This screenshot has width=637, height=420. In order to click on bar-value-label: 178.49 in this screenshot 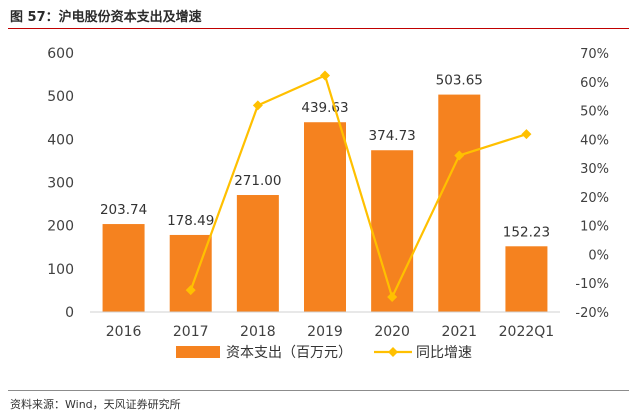, I will do `click(190, 221)`.